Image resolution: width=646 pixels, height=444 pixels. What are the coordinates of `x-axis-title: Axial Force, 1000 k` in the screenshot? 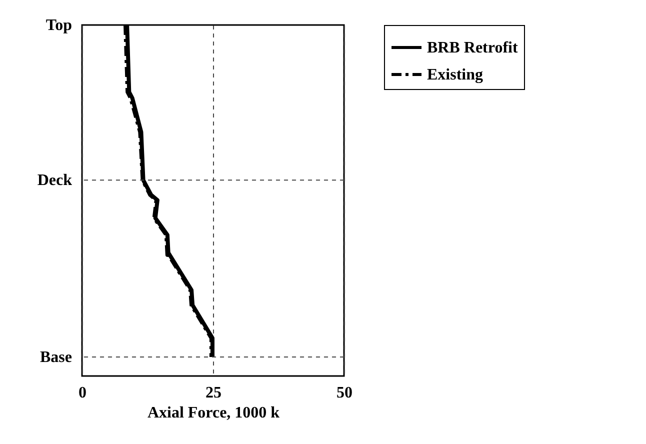 It's located at (213, 413).